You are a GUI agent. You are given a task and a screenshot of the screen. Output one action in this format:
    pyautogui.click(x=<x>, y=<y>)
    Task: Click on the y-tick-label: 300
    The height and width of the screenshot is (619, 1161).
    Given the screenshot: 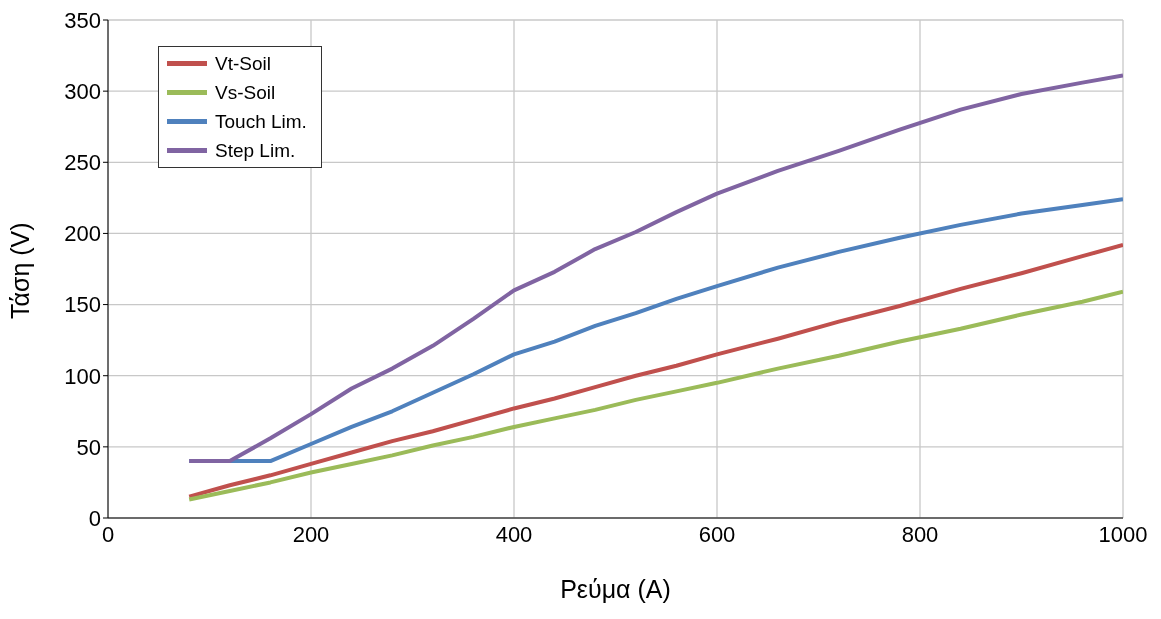 What is the action you would take?
    pyautogui.click(x=82, y=91)
    